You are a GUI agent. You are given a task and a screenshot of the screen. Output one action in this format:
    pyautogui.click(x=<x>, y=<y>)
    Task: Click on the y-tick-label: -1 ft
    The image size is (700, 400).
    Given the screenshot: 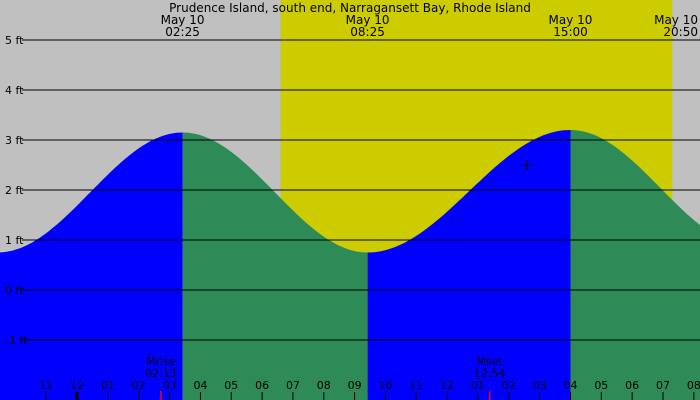 What is the action you would take?
    pyautogui.click(x=16, y=340)
    